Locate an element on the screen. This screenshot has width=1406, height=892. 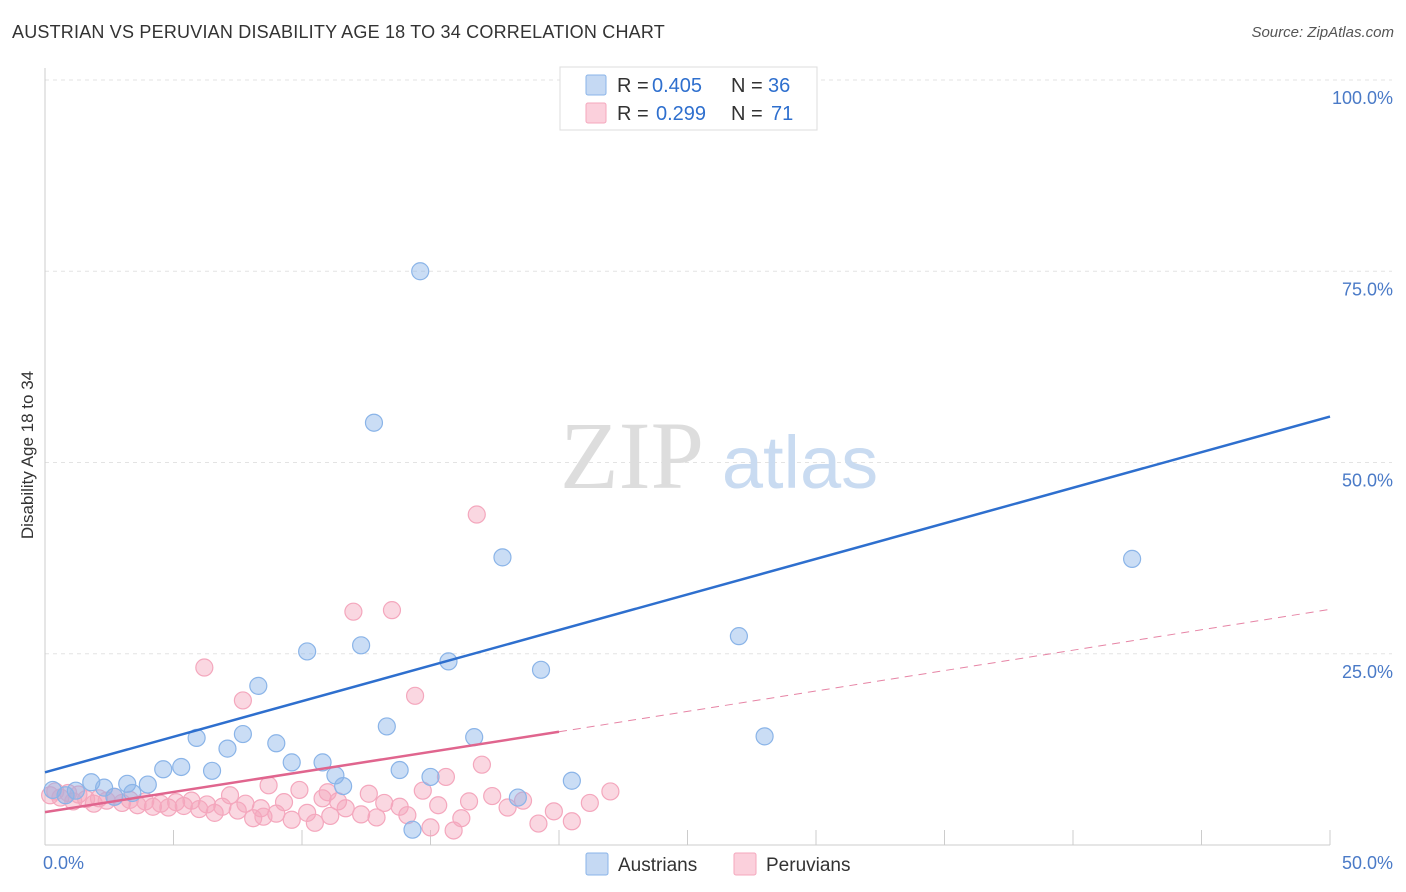
y-tick-label: 25.0% is located at coordinates (1367, 672).